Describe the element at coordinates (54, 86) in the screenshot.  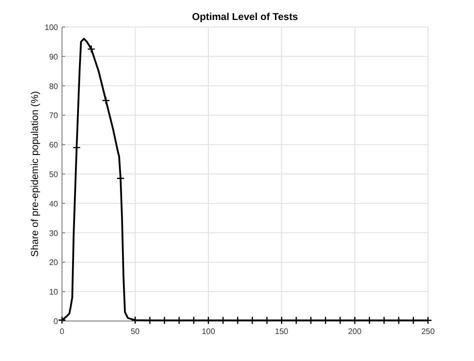
I see `y-tick-label: 80` at that location.